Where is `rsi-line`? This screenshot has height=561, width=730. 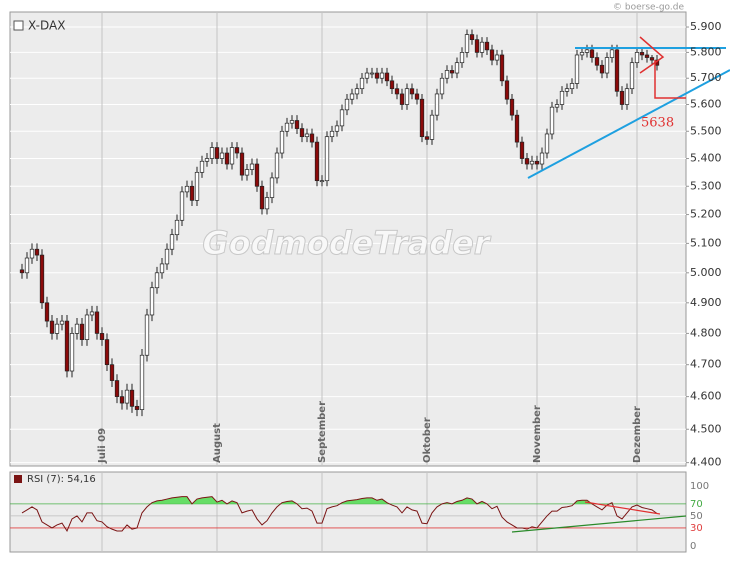
rsi-line is located at coordinates (339, 514).